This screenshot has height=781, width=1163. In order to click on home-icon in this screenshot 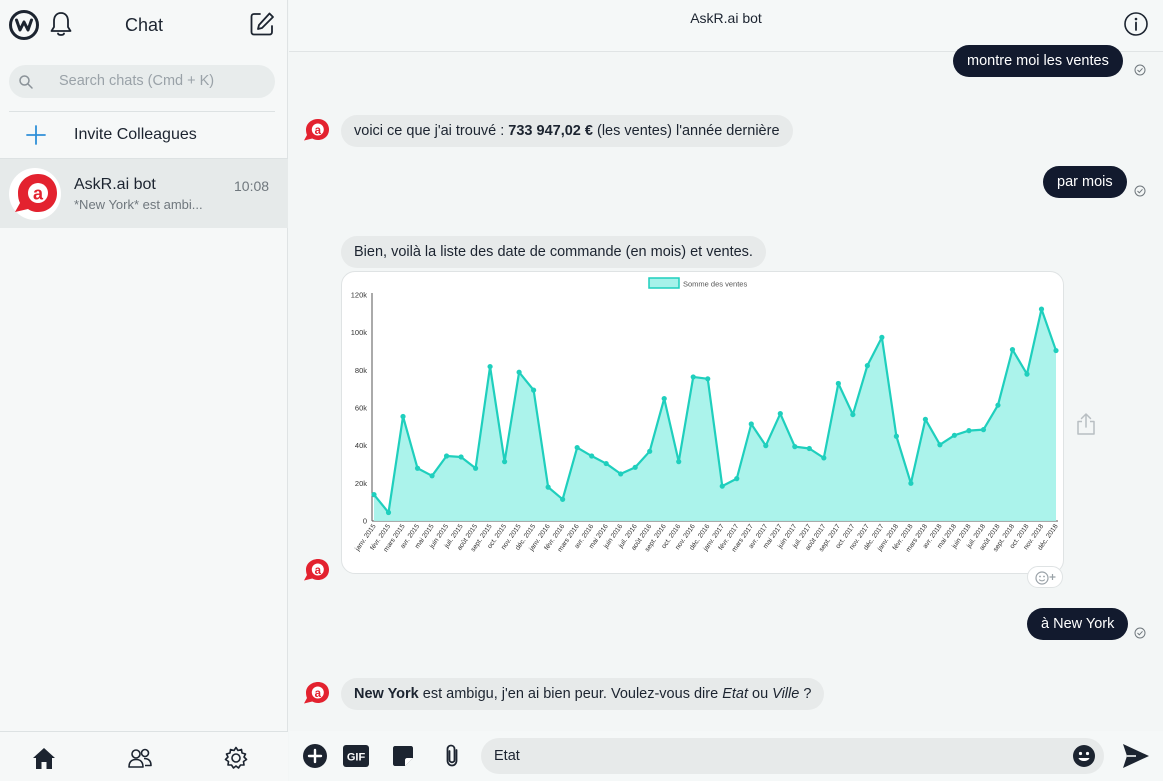, I will do `click(44, 758)`.